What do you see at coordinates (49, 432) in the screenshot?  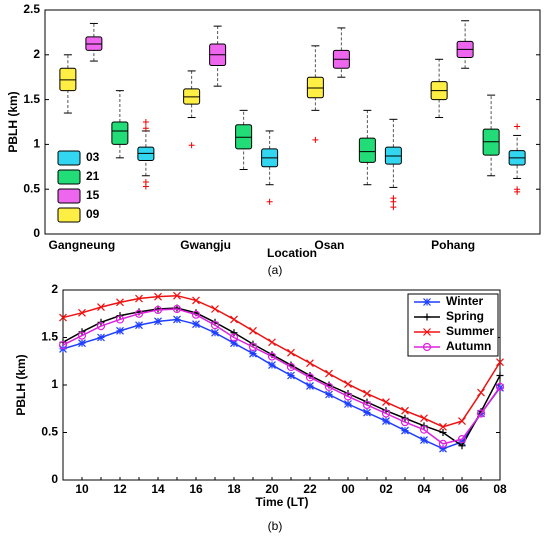 I see `y-tick-label: 0.5` at bounding box center [49, 432].